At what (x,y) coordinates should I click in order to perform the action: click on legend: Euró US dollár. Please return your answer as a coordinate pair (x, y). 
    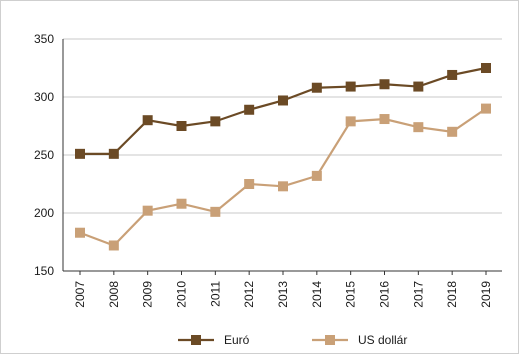
    Looking at the image, I should click on (292, 340).